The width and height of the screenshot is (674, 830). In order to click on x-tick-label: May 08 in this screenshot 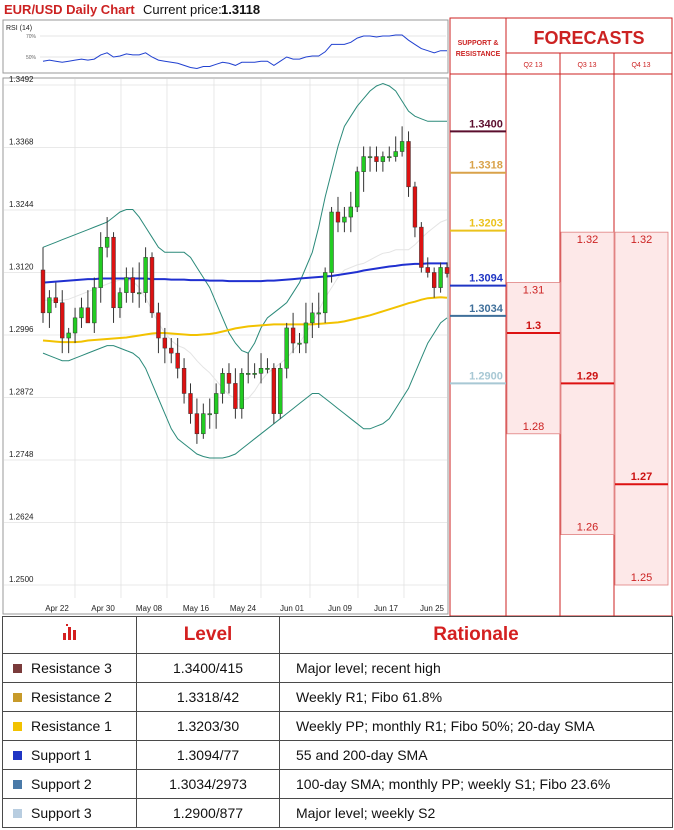, I will do `click(149, 608)`.